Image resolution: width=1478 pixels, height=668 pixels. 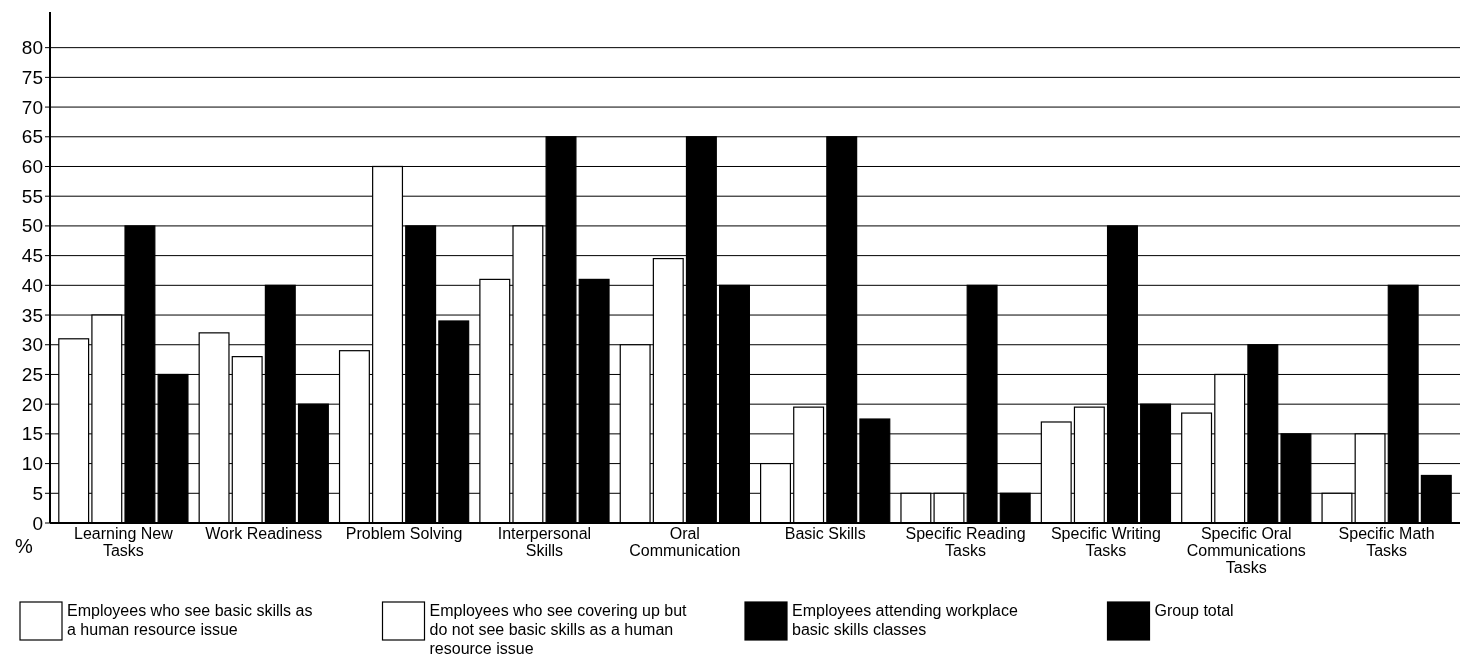 What do you see at coordinates (32, 464) in the screenshot?
I see `y-tick-label: 10` at bounding box center [32, 464].